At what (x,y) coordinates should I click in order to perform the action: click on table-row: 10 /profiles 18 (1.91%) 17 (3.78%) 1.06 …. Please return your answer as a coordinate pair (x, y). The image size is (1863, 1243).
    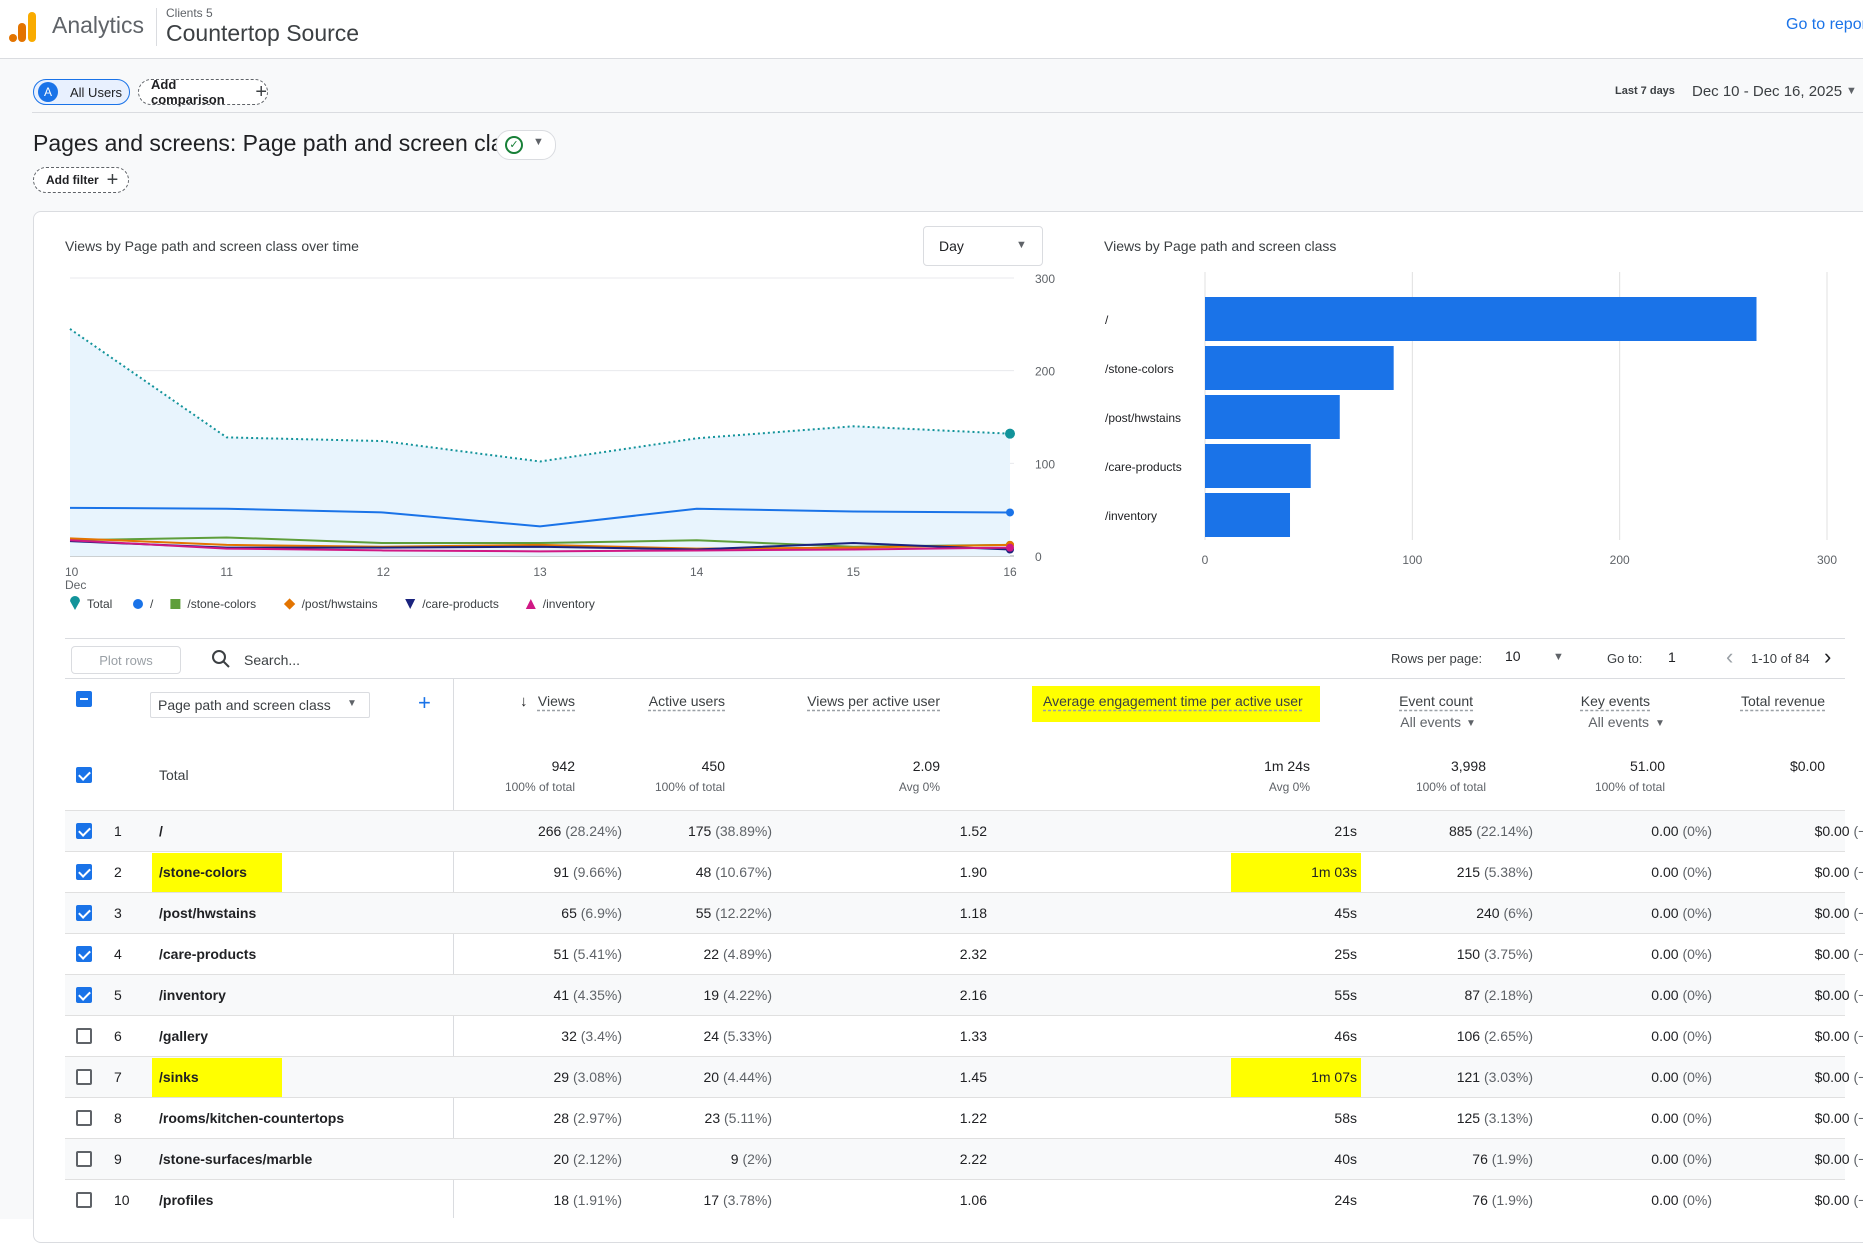
    Looking at the image, I should click on (955, 1199).